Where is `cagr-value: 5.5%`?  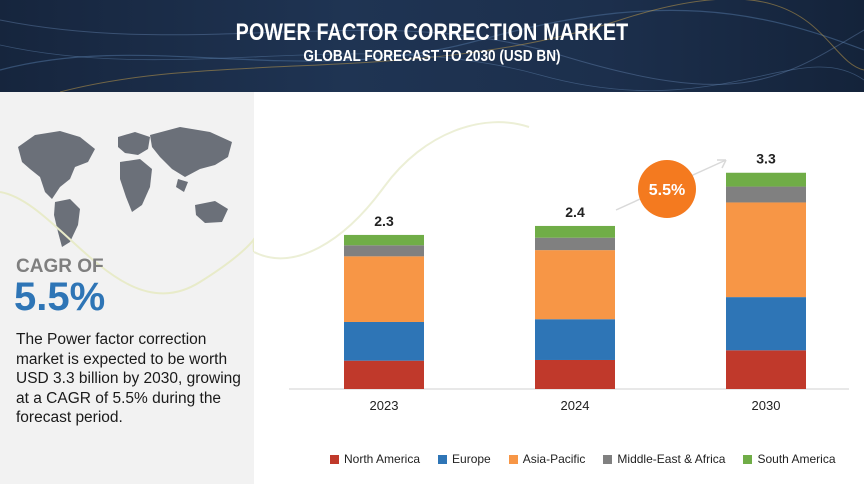
cagr-value: 5.5% is located at coordinates (60, 297).